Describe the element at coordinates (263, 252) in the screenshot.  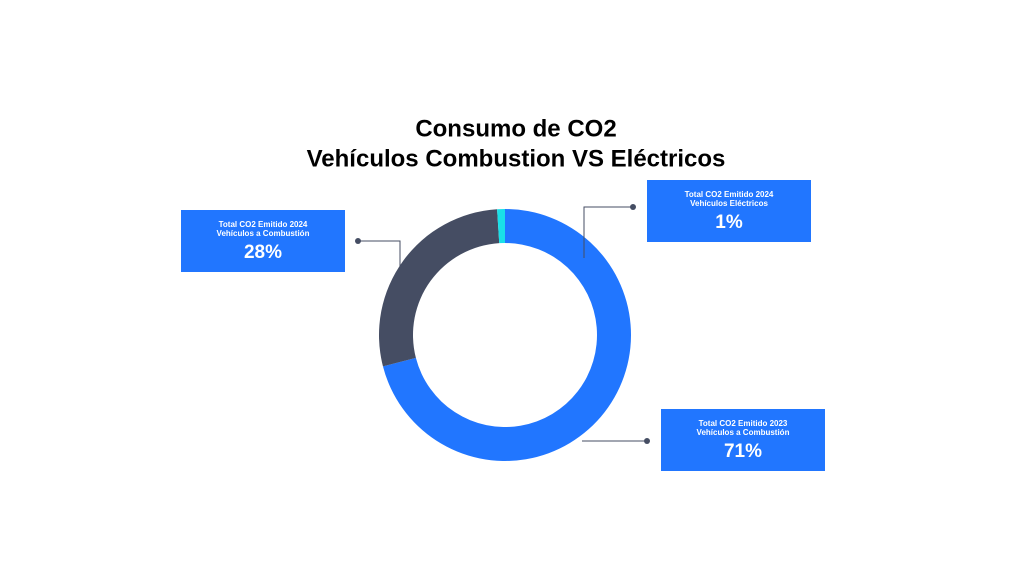
I see `value-label: 28%` at that location.